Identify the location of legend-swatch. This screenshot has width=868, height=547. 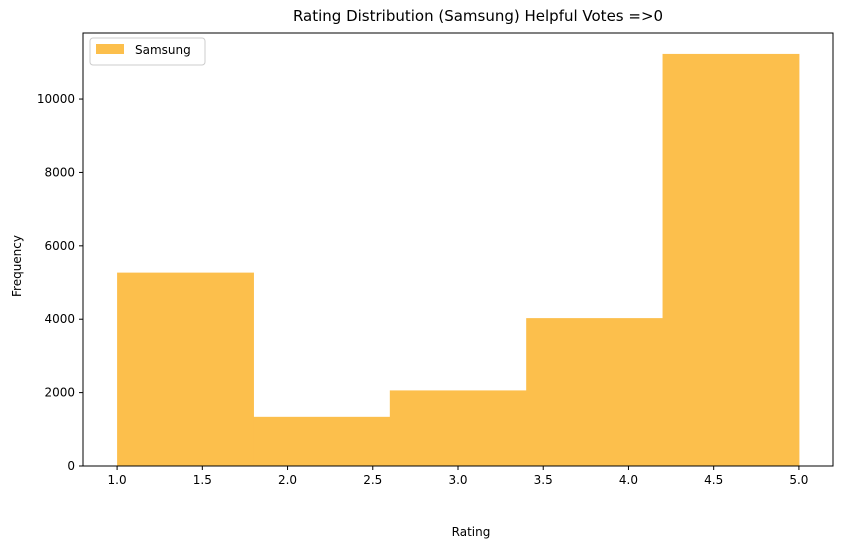
(110, 49).